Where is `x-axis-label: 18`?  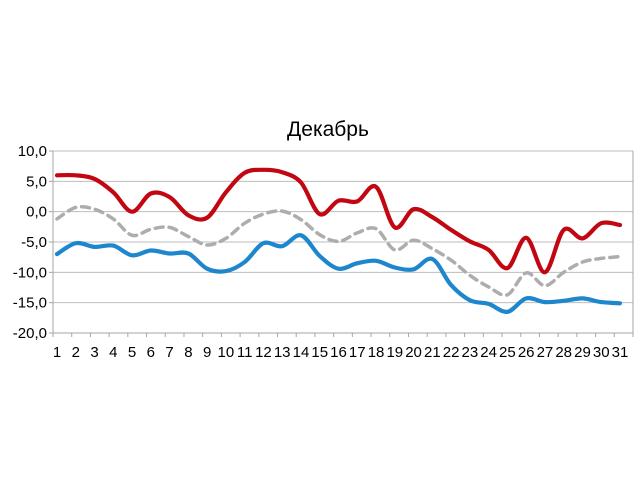 x-axis-label: 18 is located at coordinates (376, 352).